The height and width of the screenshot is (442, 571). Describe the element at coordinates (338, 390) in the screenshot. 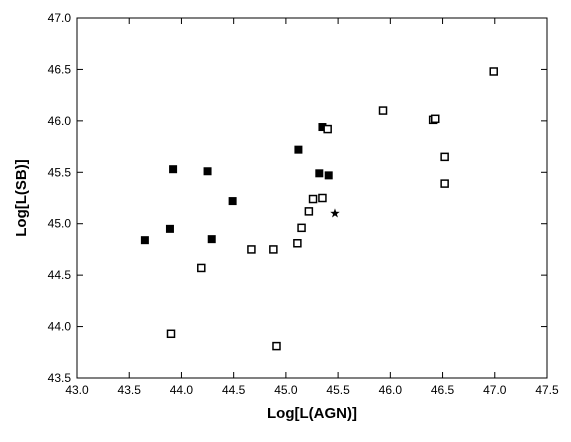

I see `x-tick-label: 45.5` at that location.